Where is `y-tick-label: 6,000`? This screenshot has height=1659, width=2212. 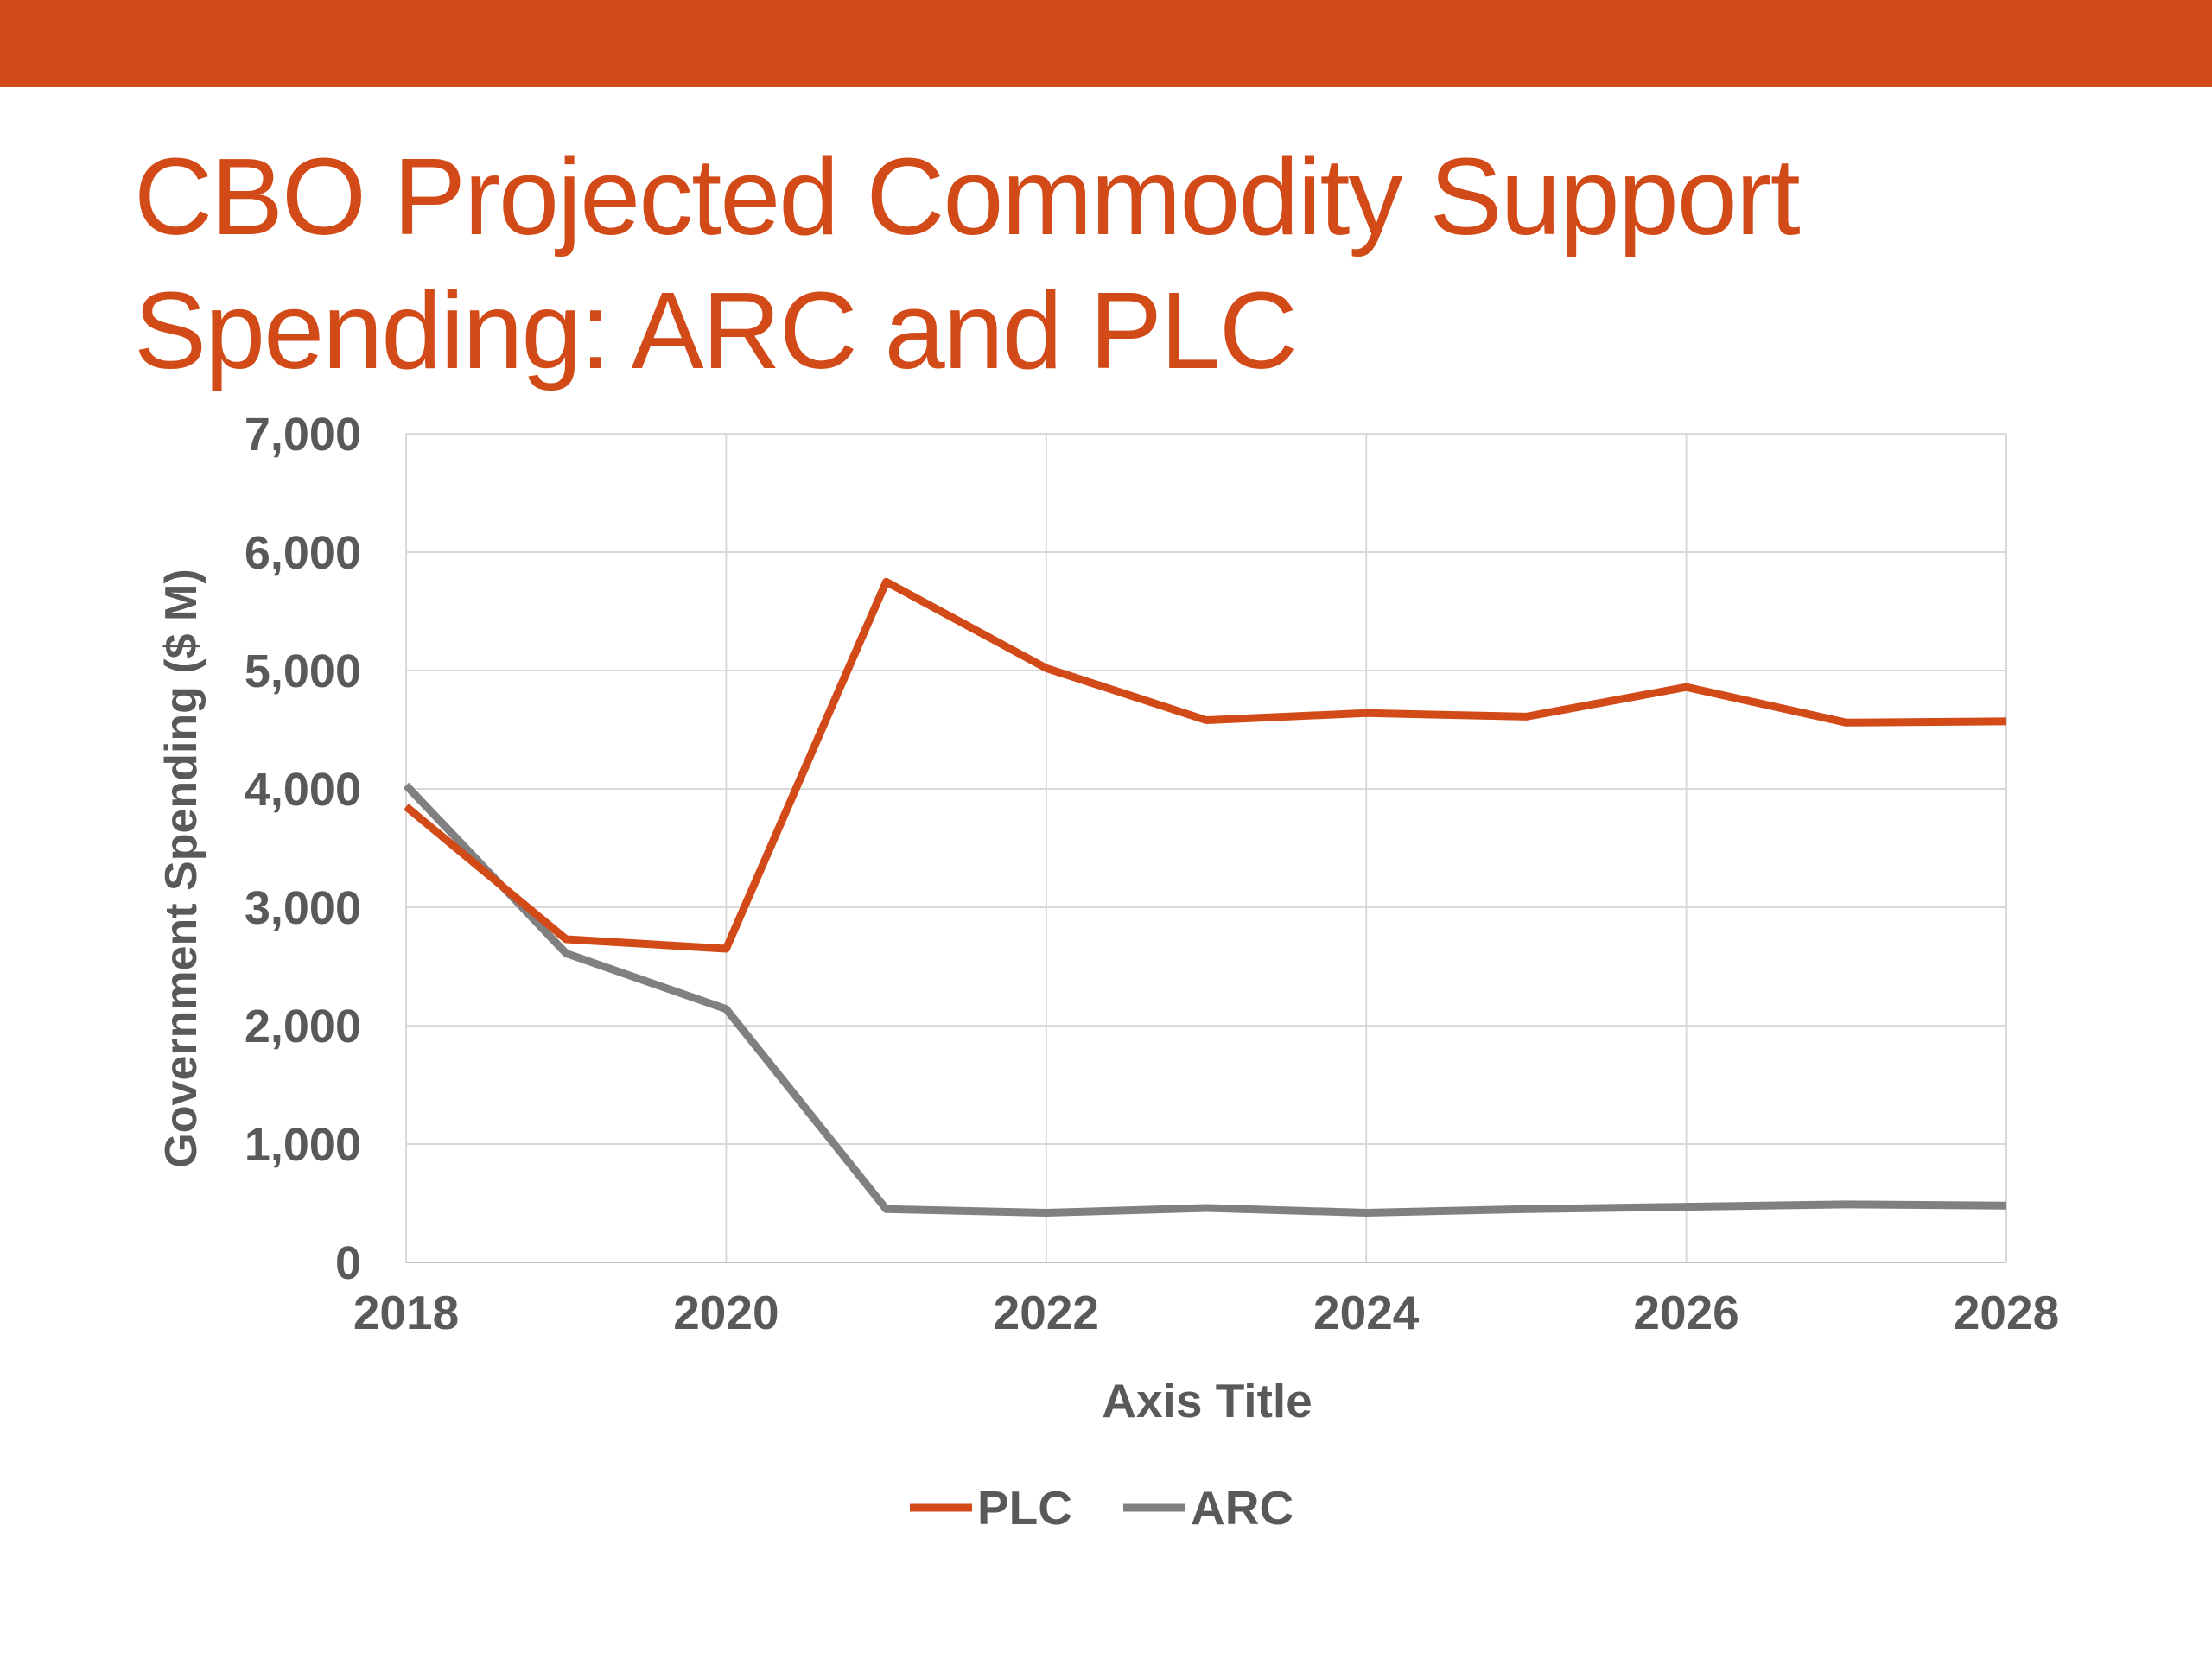 y-tick-label: 6,000 is located at coordinates (303, 553).